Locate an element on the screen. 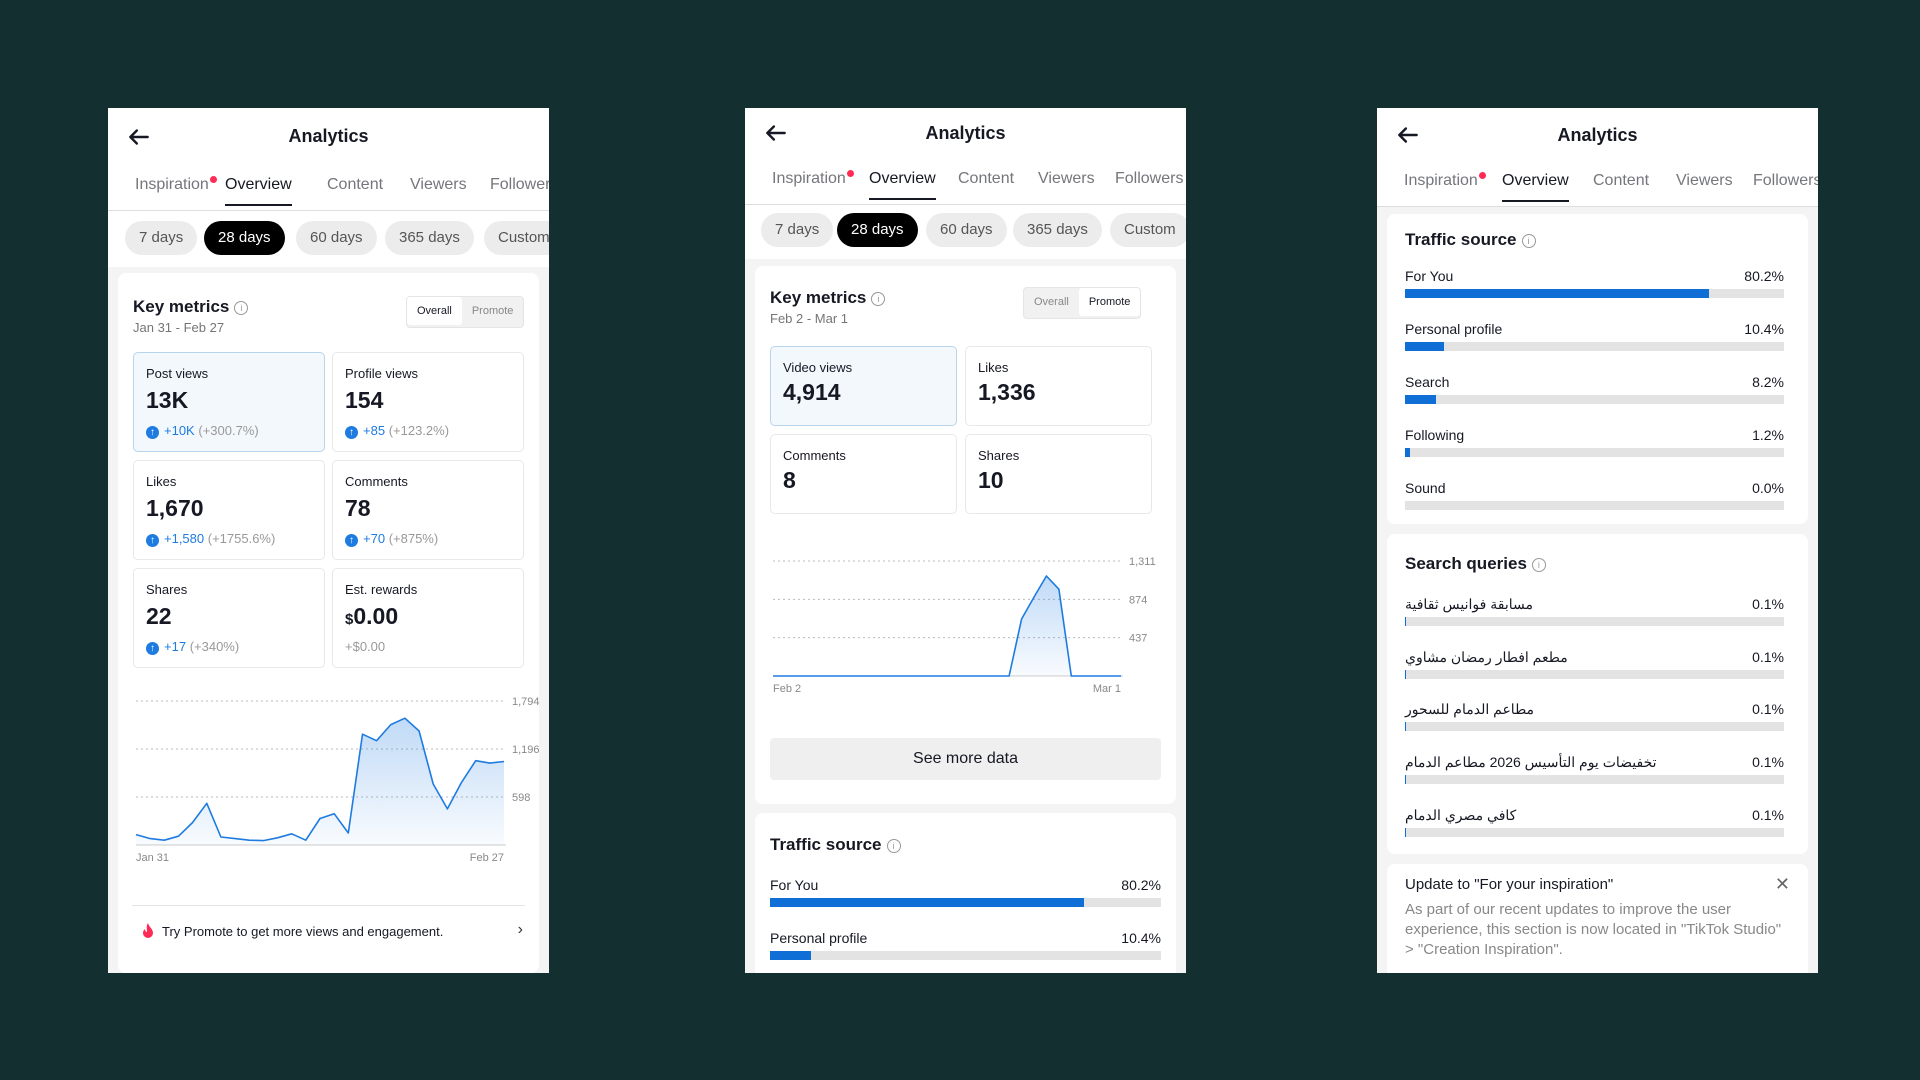 The image size is (1920, 1080). metric-change: ↑ +70 (+875%) is located at coordinates (391, 539).